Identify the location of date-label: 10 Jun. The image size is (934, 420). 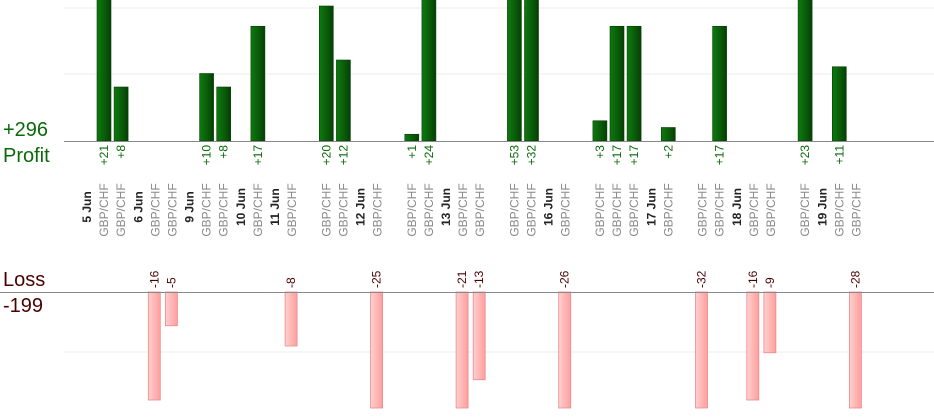
(241, 207).